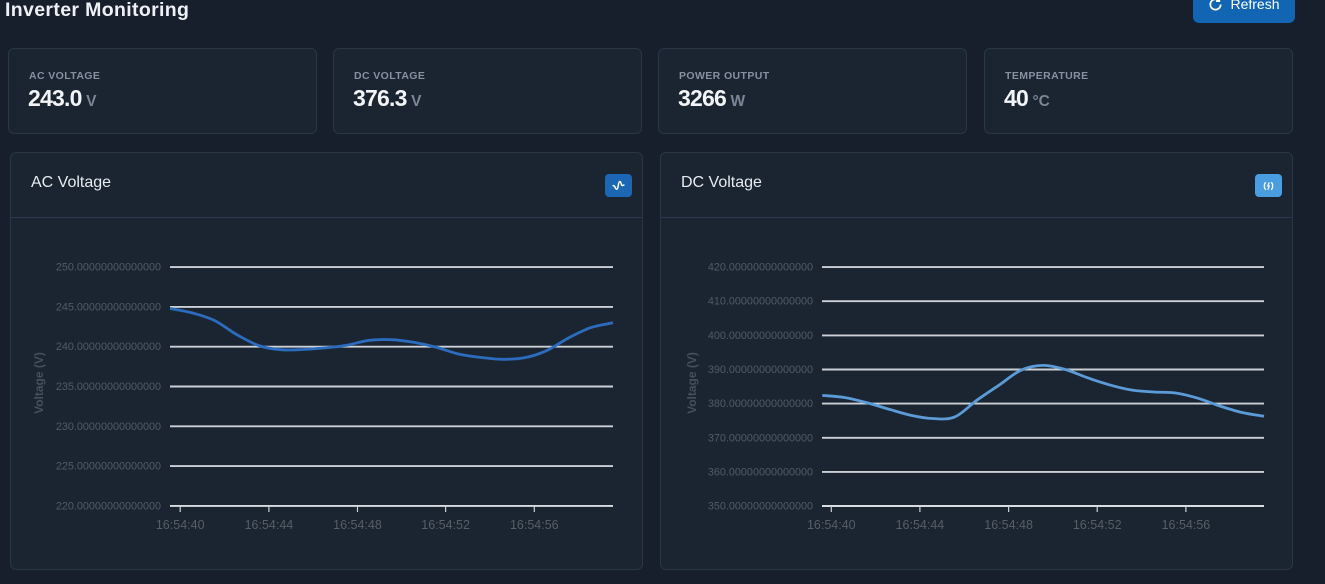  I want to click on svg-text: 350.00000000000000, so click(760, 507).